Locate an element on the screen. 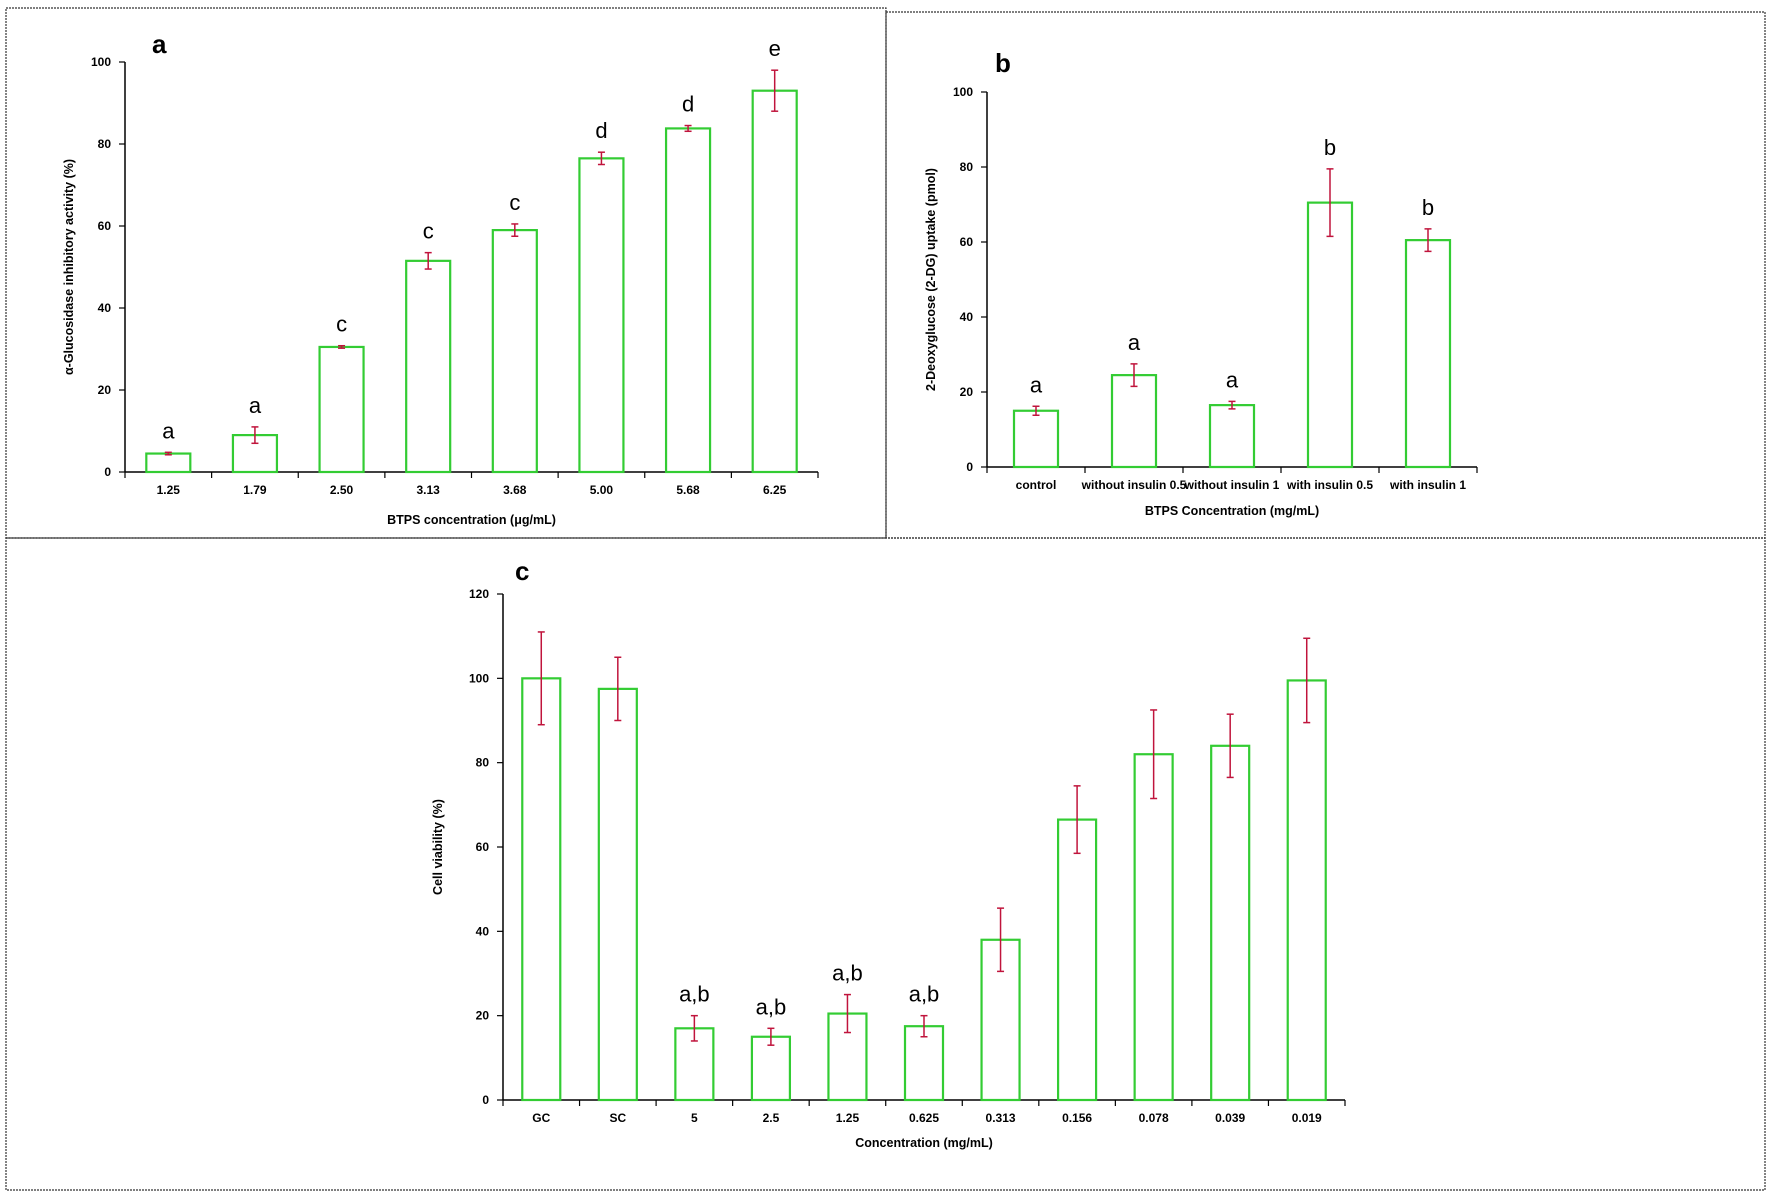  significance-letter: e is located at coordinates (775, 48).